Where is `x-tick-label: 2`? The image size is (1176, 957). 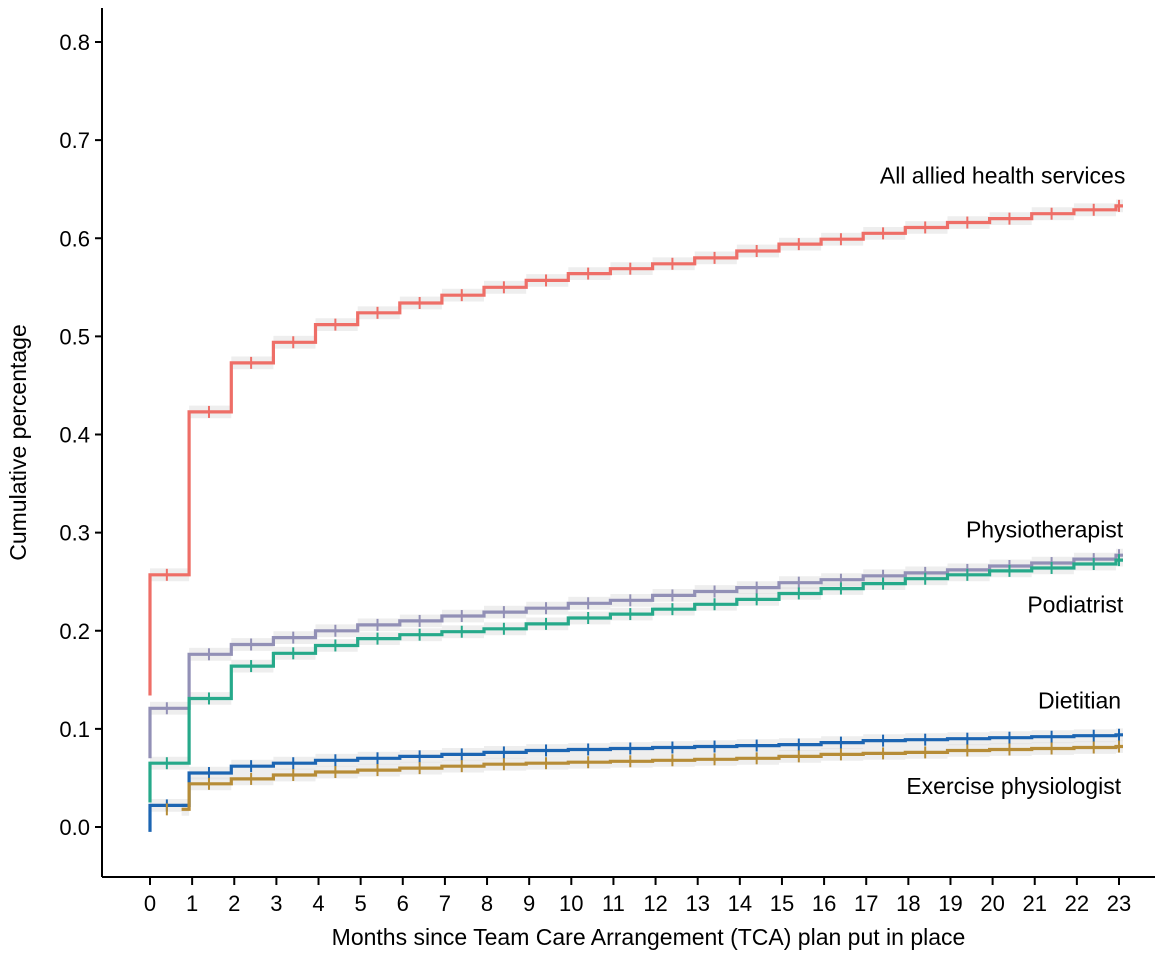 x-tick-label: 2 is located at coordinates (234, 903).